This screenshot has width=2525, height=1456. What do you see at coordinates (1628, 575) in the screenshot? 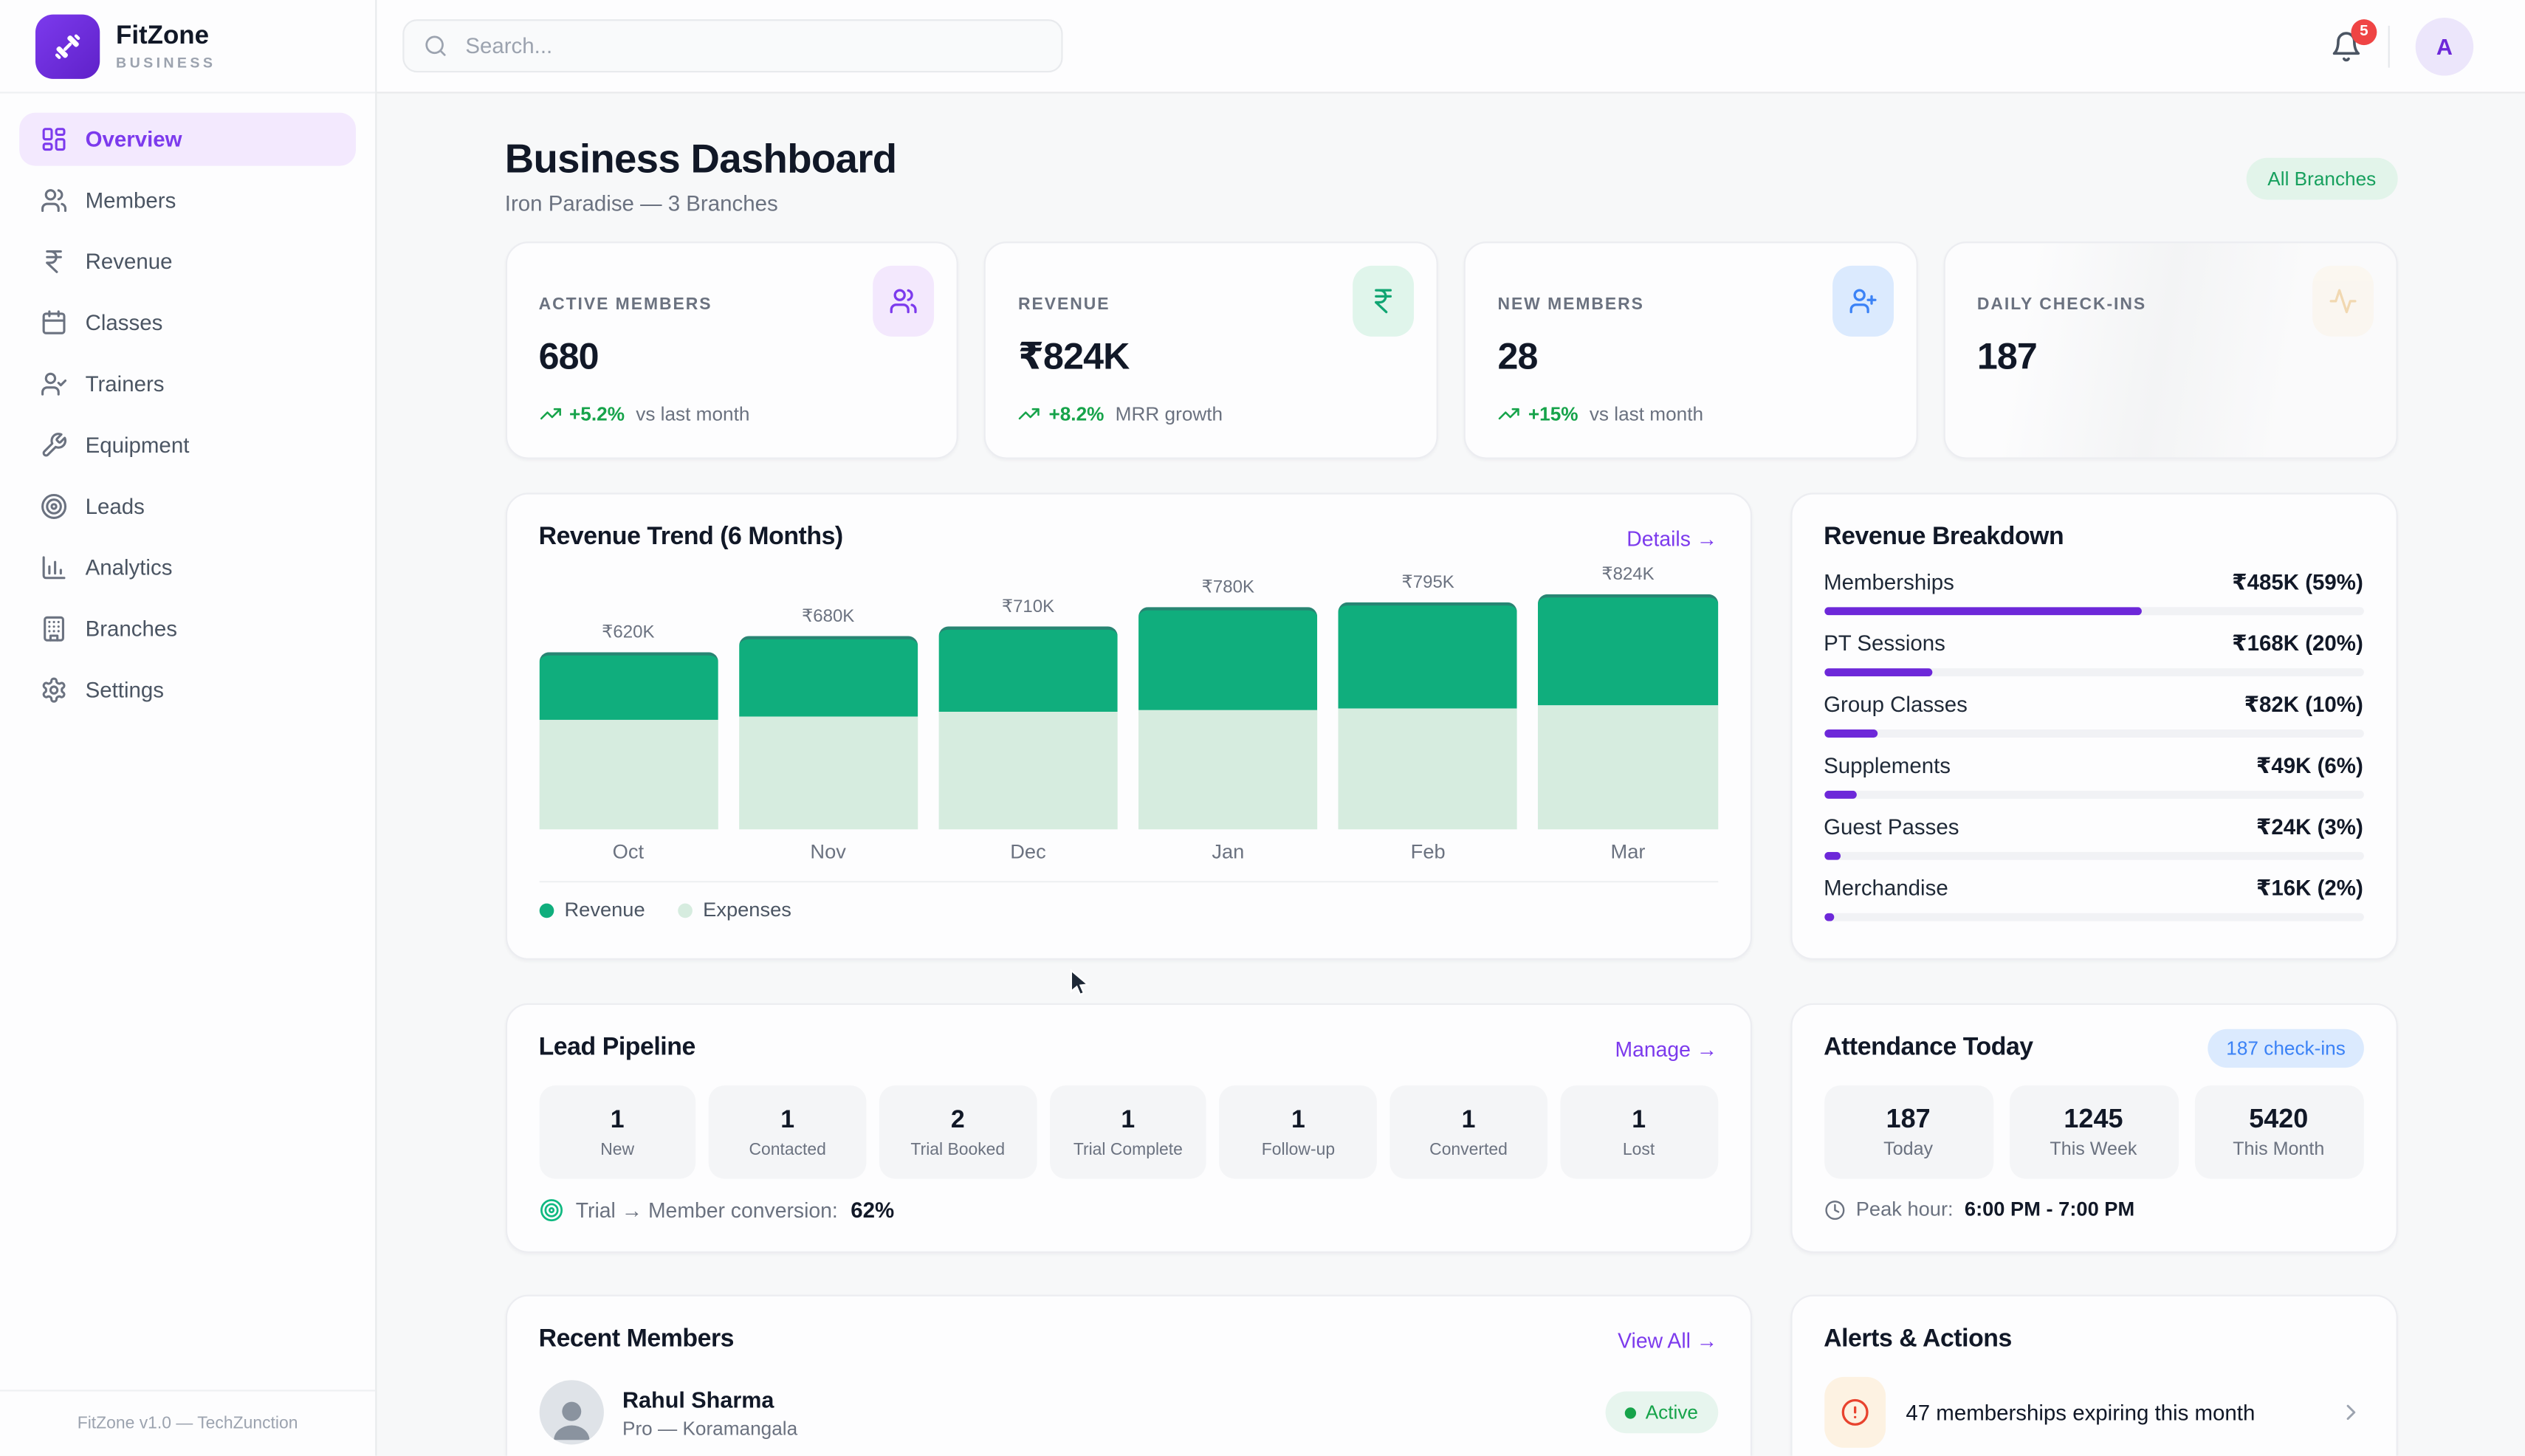
I see `bar-value-label: ₹824K` at bounding box center [1628, 575].